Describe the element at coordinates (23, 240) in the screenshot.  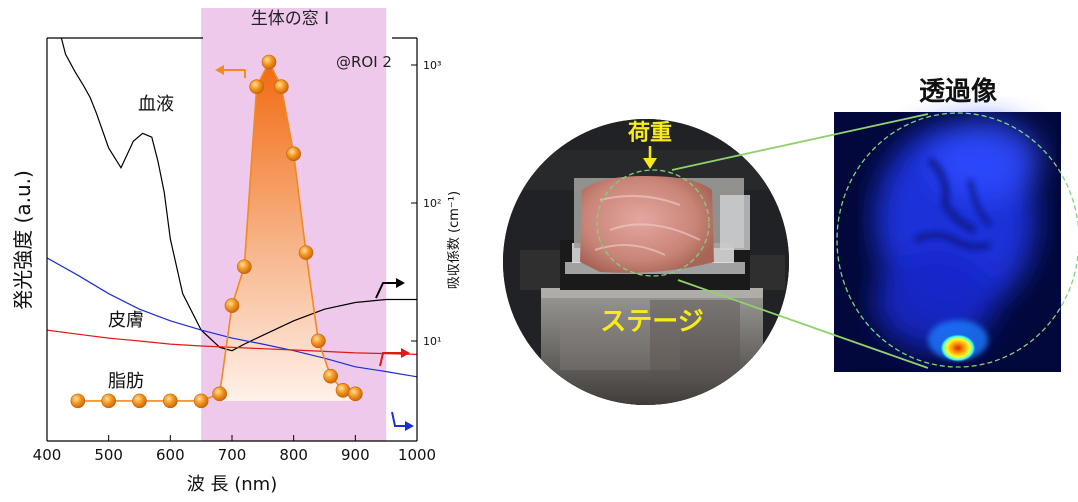
I see `y-left-axis-label: 発光強度 (a.u.)` at that location.